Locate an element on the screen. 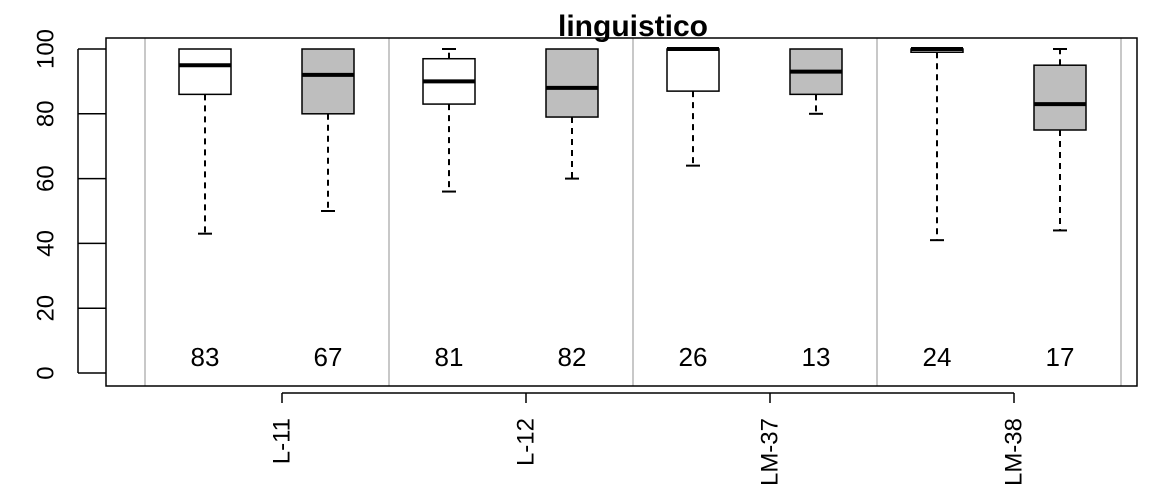 This screenshot has width=1149, height=484. x-tick-label: L-12 is located at coordinates (526, 442).